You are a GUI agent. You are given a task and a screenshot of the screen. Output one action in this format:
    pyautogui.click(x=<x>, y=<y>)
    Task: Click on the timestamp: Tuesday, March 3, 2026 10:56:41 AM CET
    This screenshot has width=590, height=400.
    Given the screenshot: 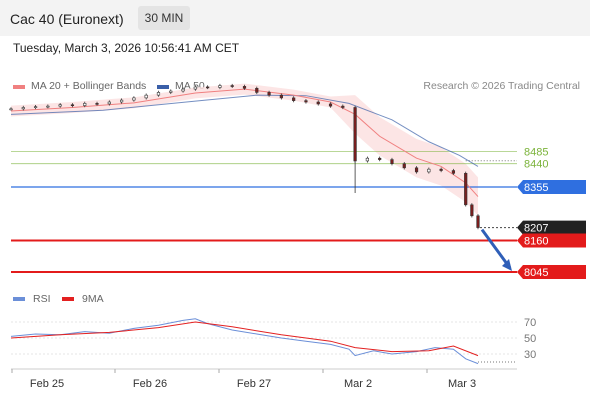 What is the action you would take?
    pyautogui.click(x=126, y=48)
    